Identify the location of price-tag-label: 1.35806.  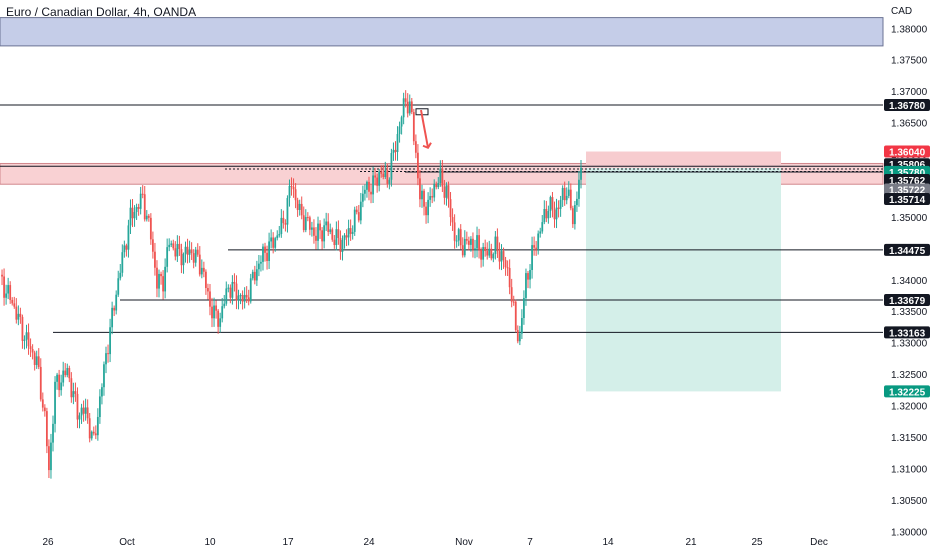
(907, 165).